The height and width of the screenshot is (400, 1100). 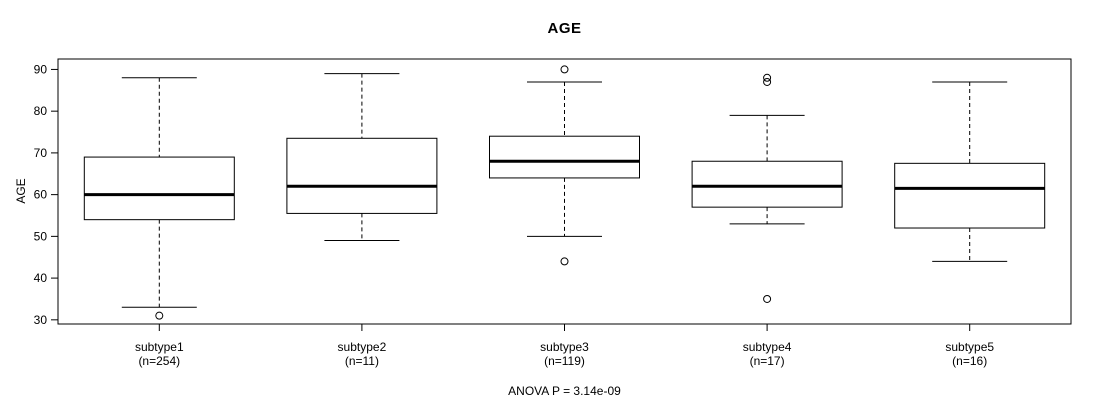 I want to click on anova-p-label: ANOVA P = 3.14e-09, so click(x=564, y=391).